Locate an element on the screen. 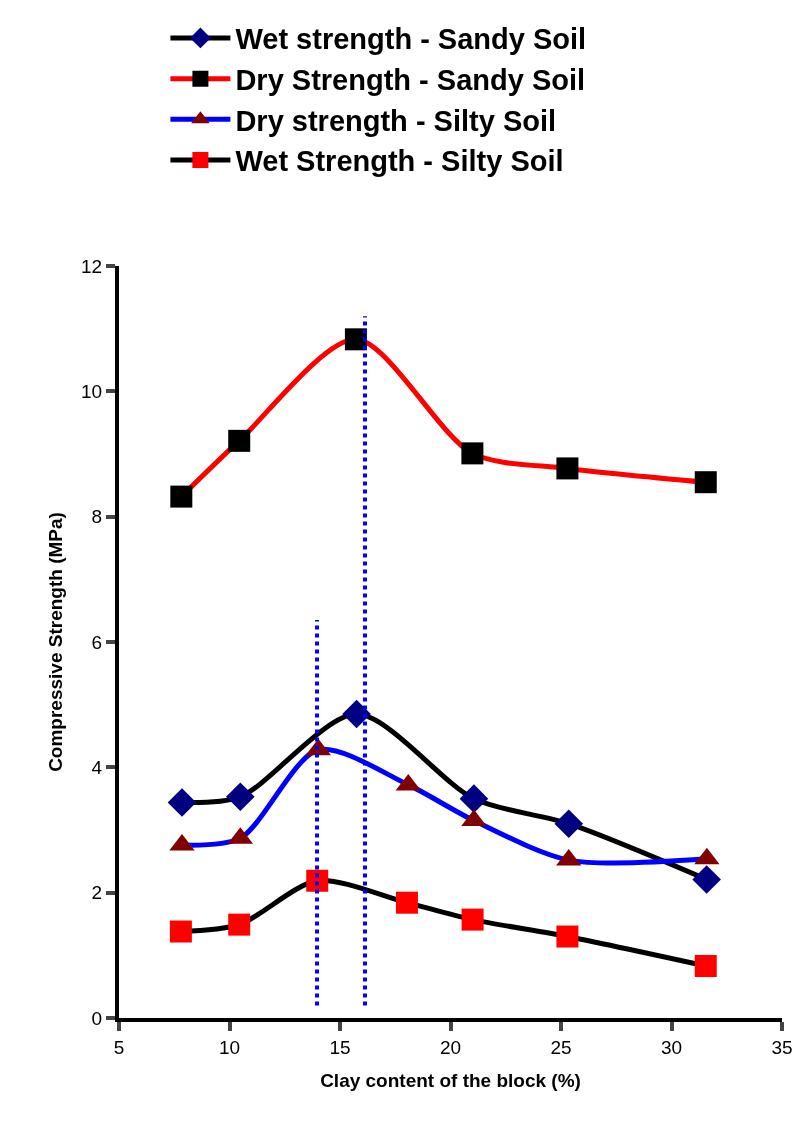 The image size is (802, 1132). legend-label: Dry strength - Silty Soil is located at coordinates (396, 120).